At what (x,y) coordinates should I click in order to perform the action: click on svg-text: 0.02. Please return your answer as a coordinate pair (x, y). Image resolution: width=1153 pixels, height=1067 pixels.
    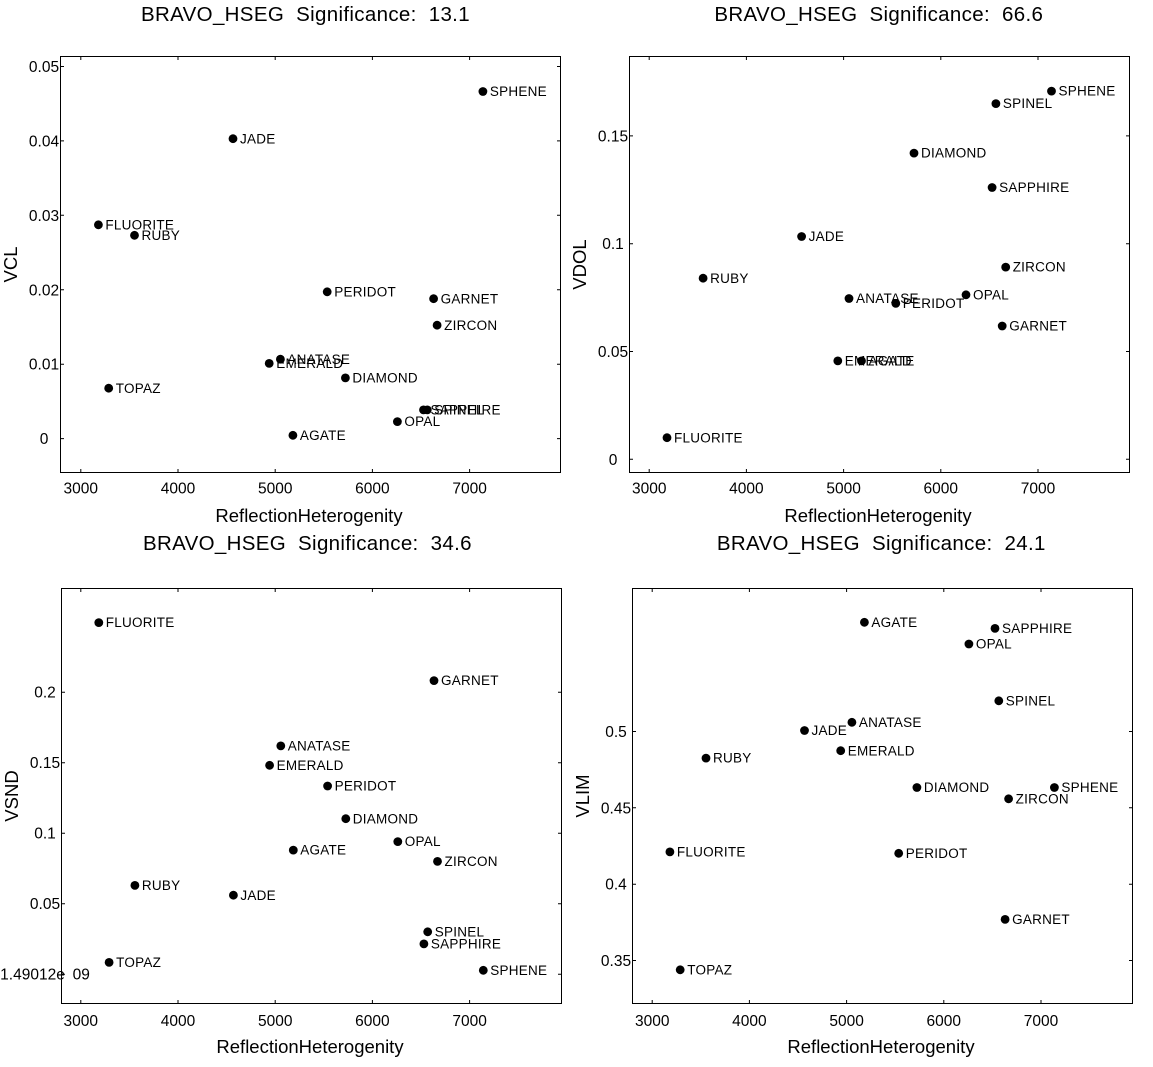
    Looking at the image, I should click on (44, 290).